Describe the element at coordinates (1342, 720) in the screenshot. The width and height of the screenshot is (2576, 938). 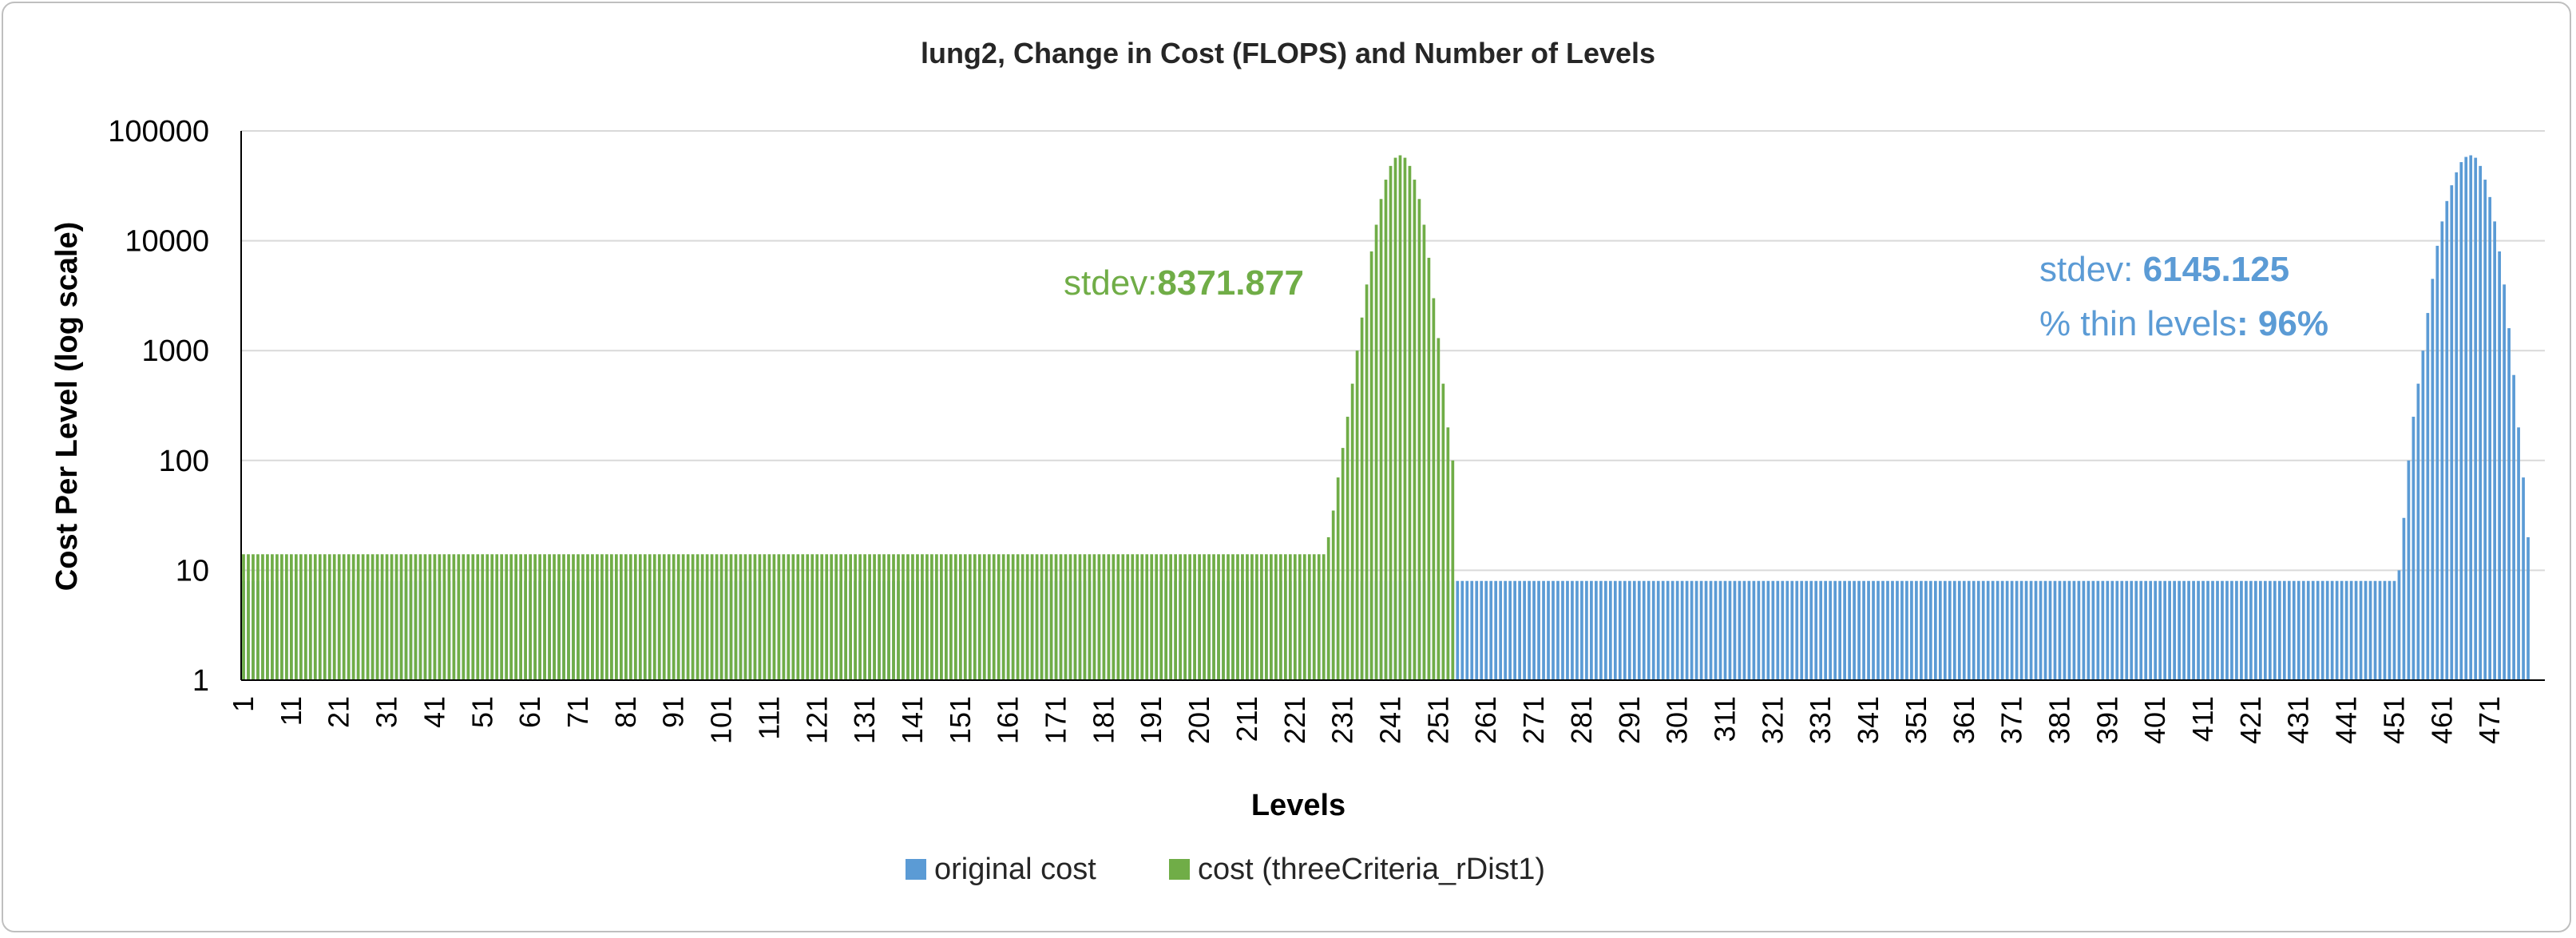
I see `x-tick-label: 231` at that location.